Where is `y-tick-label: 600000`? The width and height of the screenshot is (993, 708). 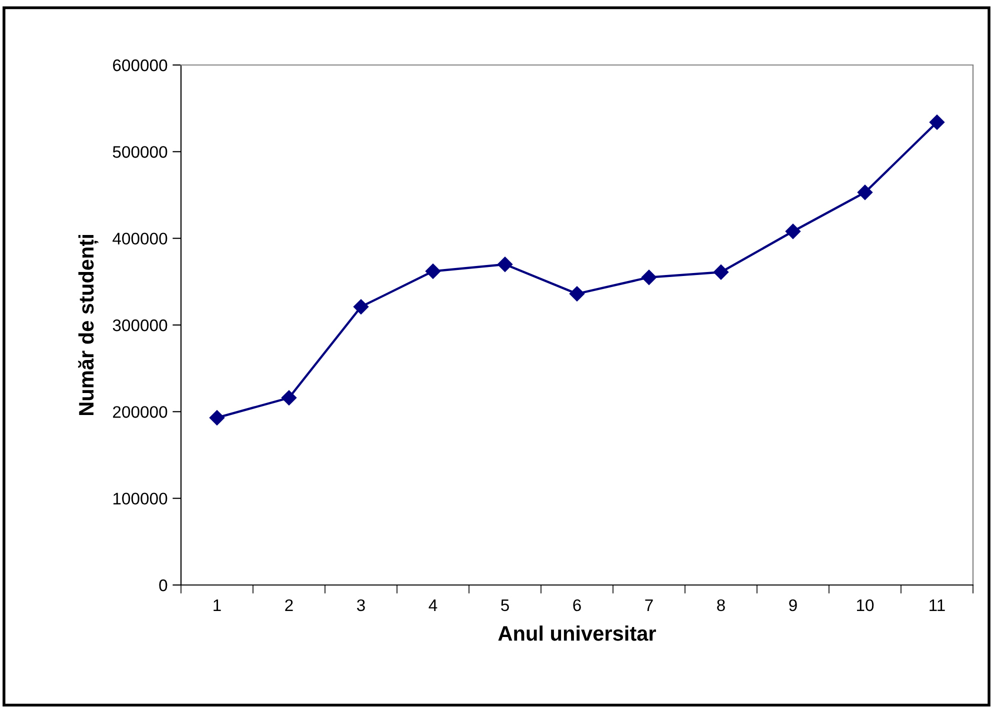
y-tick-label: 600000 is located at coordinates (140, 65).